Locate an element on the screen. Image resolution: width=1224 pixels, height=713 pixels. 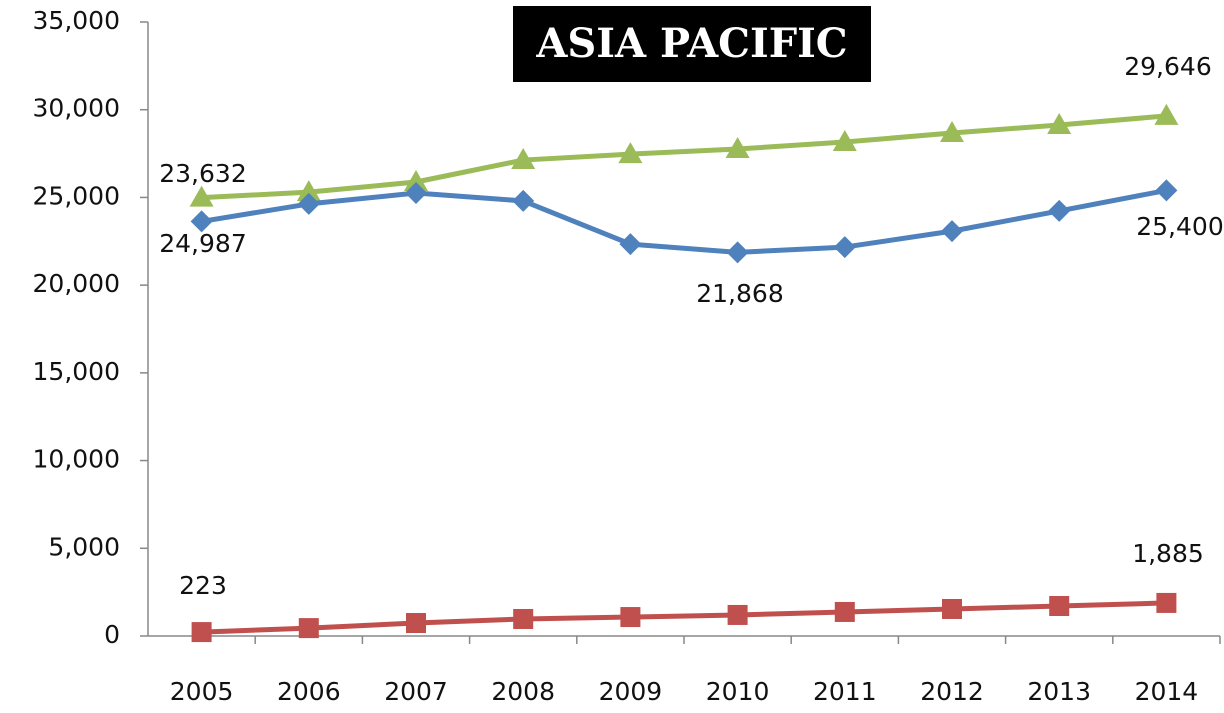
x-tick-label: 2010 is located at coordinates (738, 691).